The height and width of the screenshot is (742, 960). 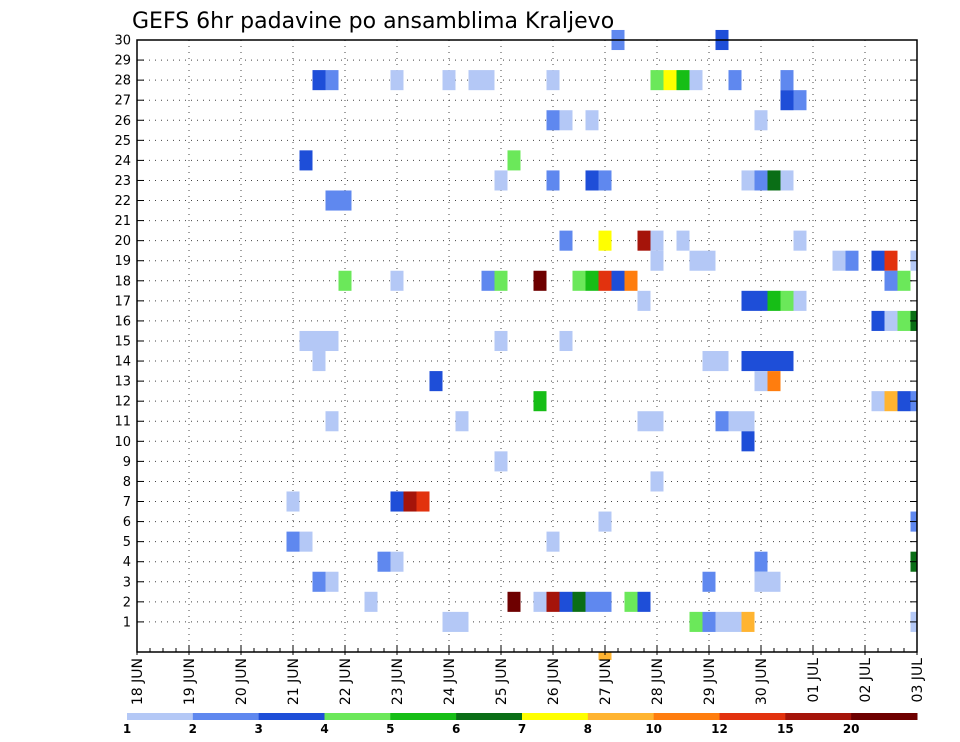 What do you see at coordinates (122, 301) in the screenshot?
I see `y-tick-label: 17` at bounding box center [122, 301].